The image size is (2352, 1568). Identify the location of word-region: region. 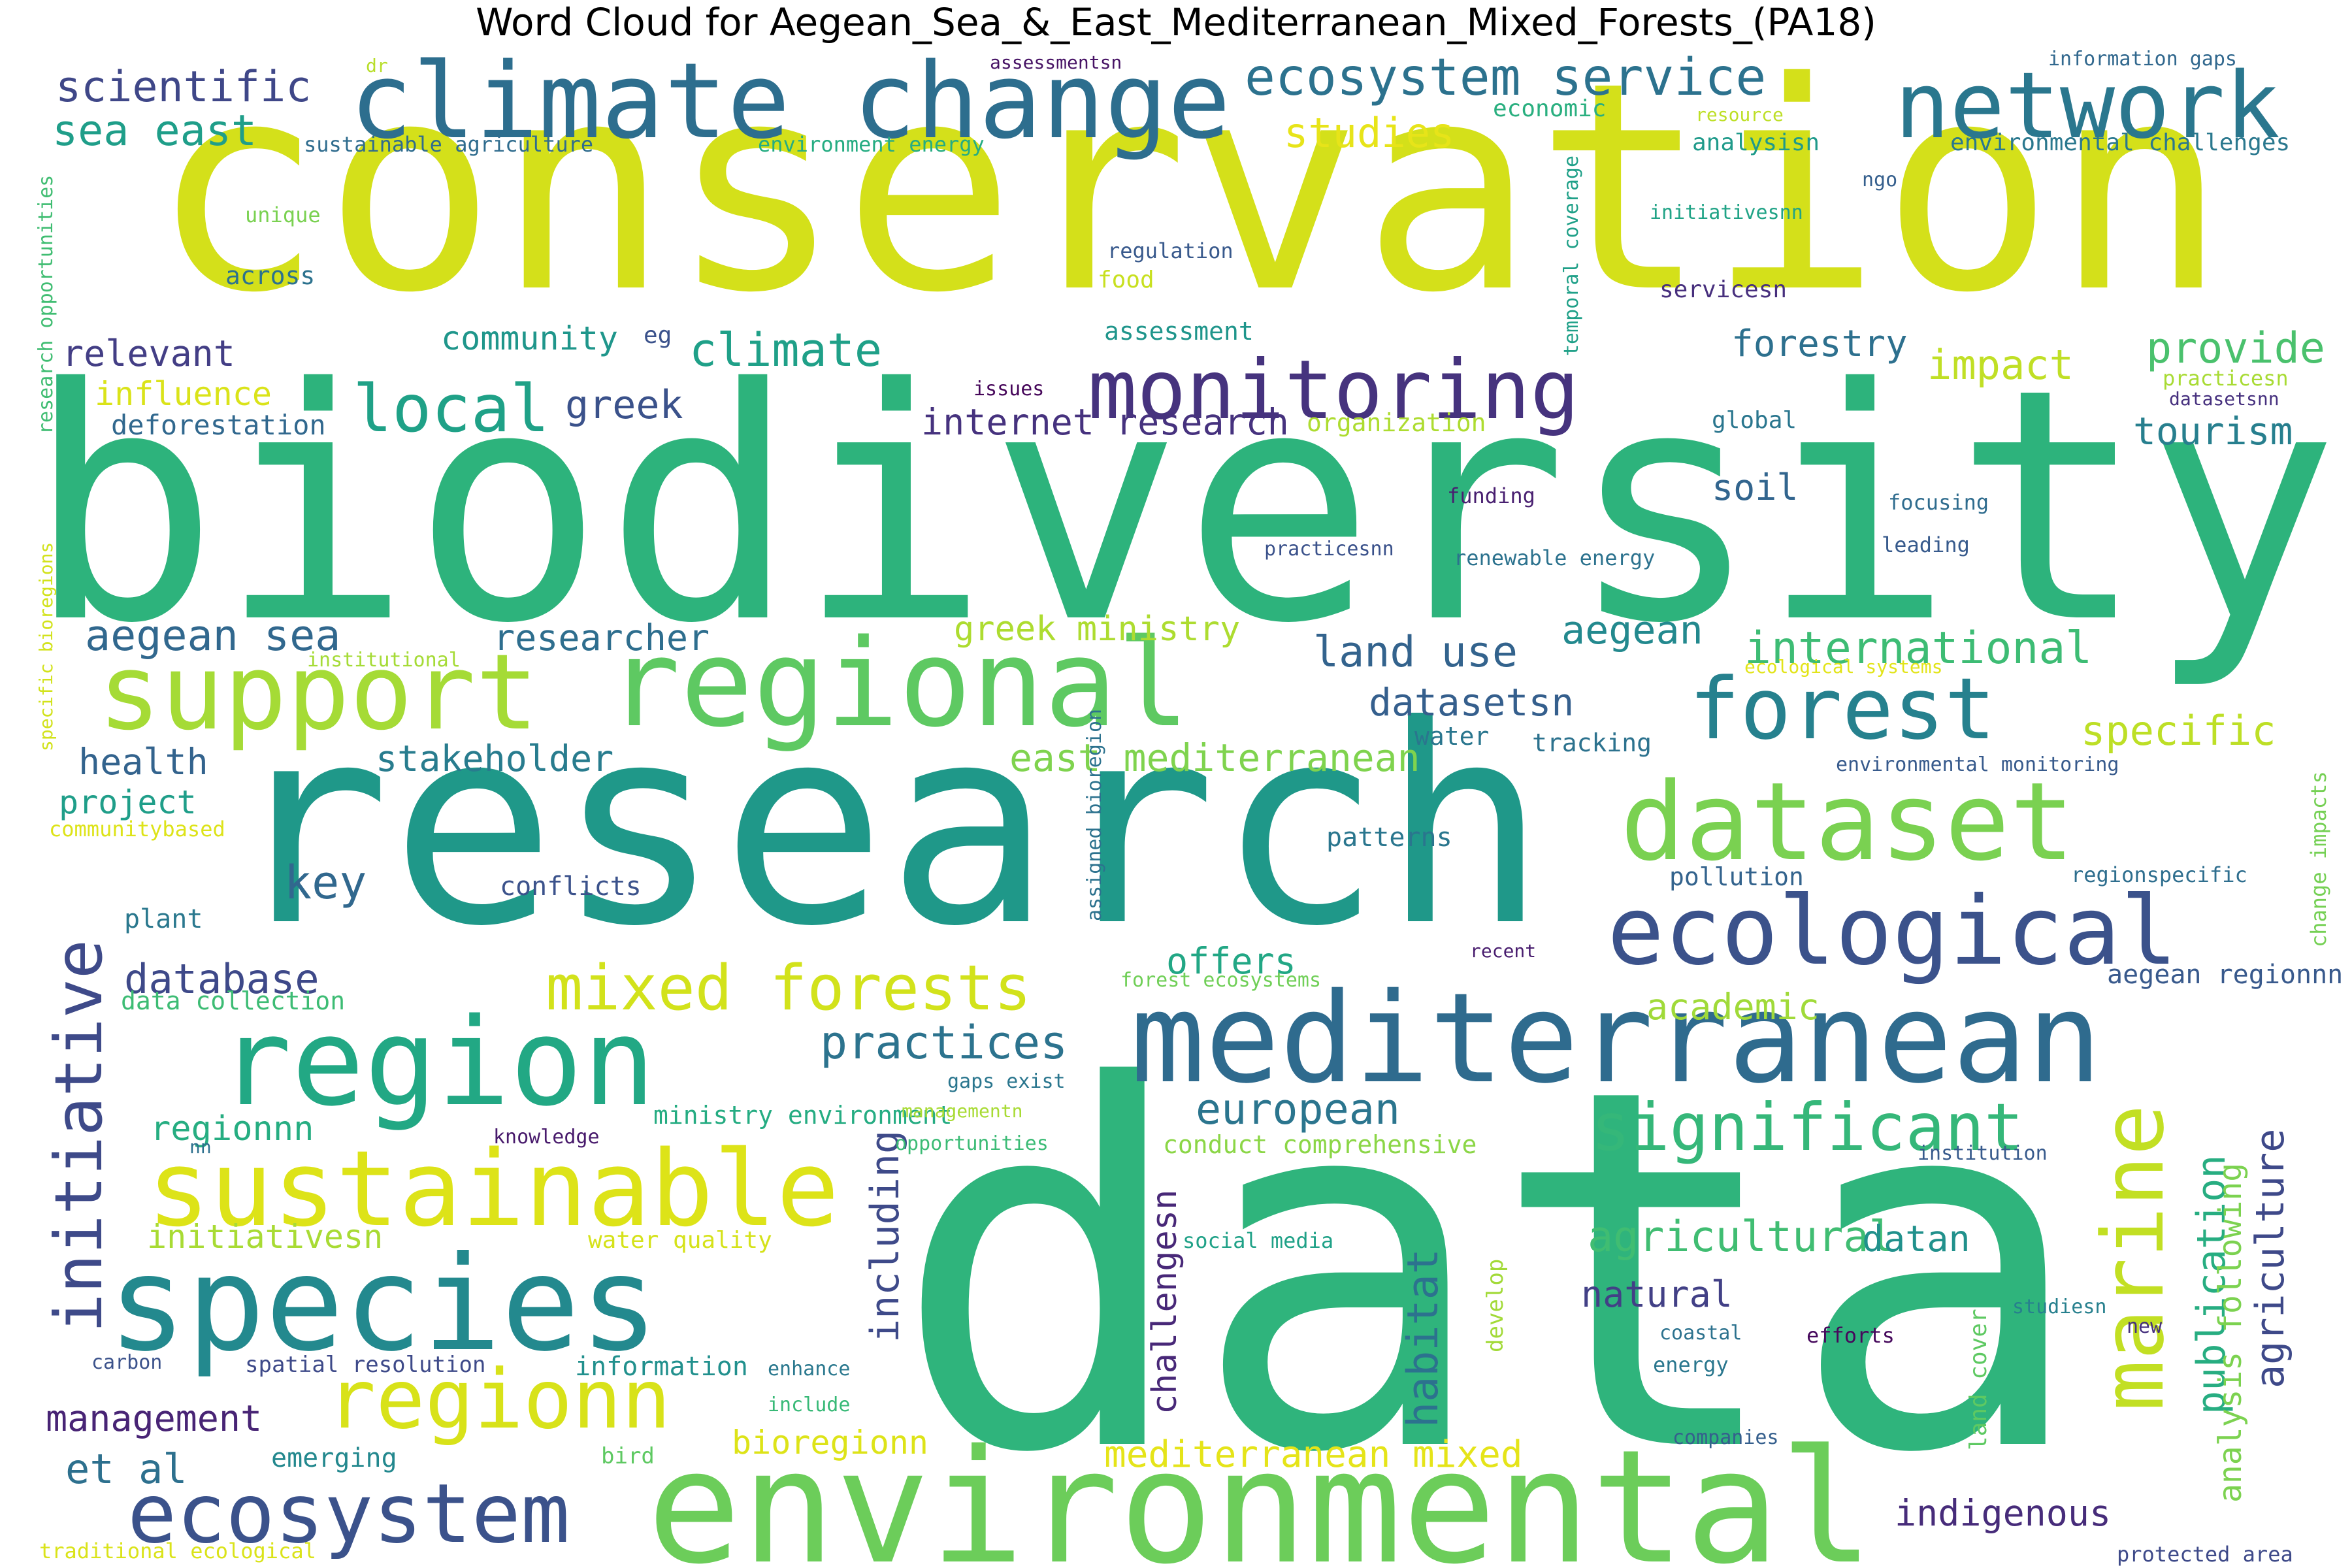
(437, 1062).